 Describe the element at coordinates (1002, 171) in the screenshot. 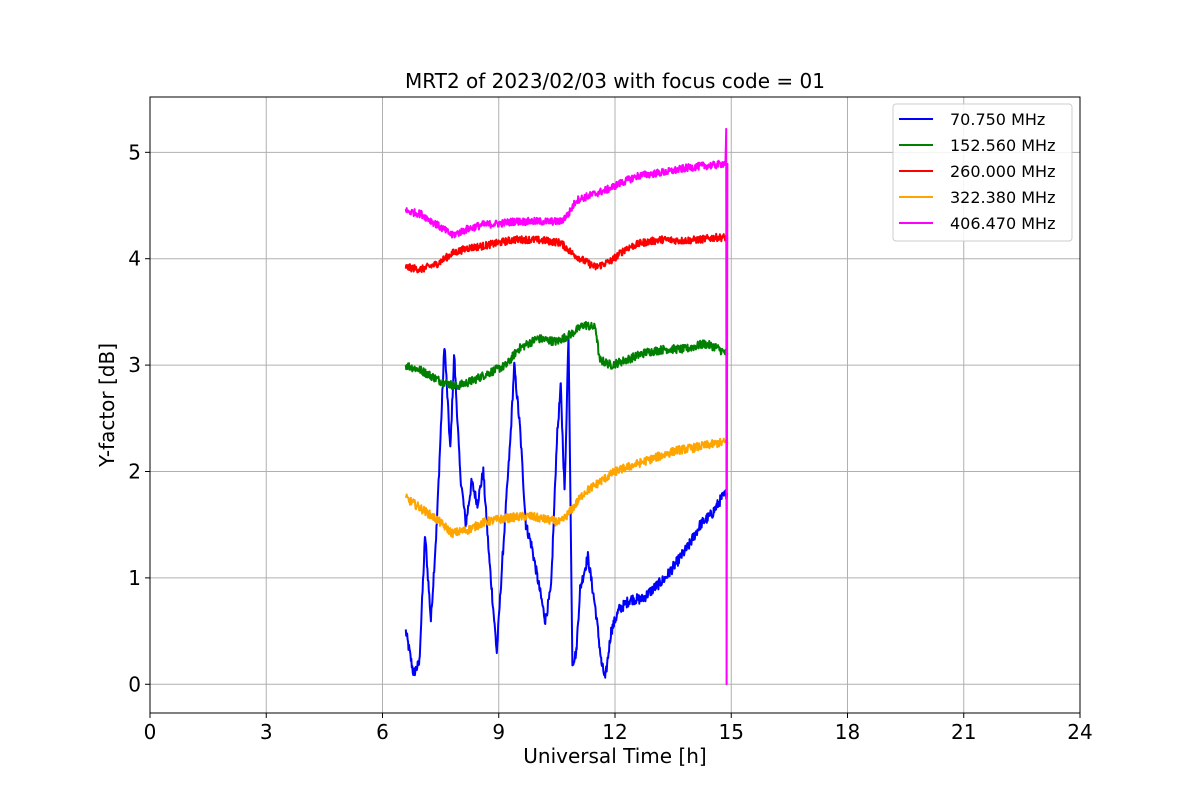

I see `legend-entry: 260.000 MHz` at that location.